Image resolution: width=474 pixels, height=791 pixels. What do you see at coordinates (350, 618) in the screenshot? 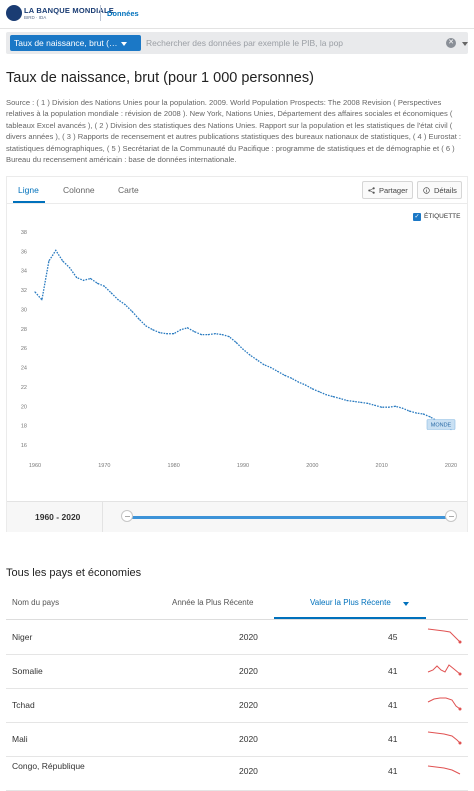
I see `sorted-column-indicator` at bounding box center [350, 618].